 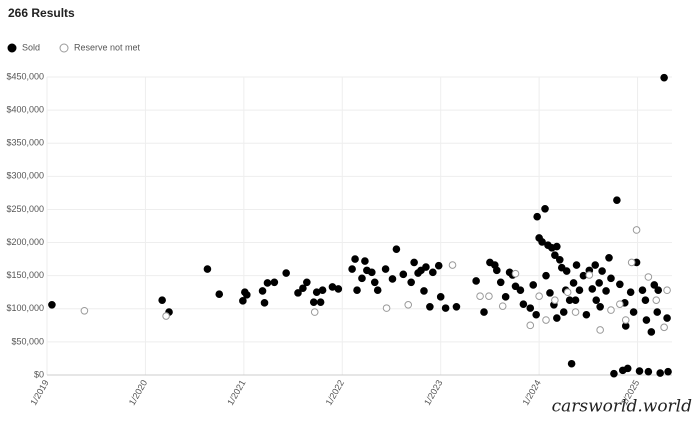 I want to click on x-tick-label: 1/2022, so click(x=335, y=392).